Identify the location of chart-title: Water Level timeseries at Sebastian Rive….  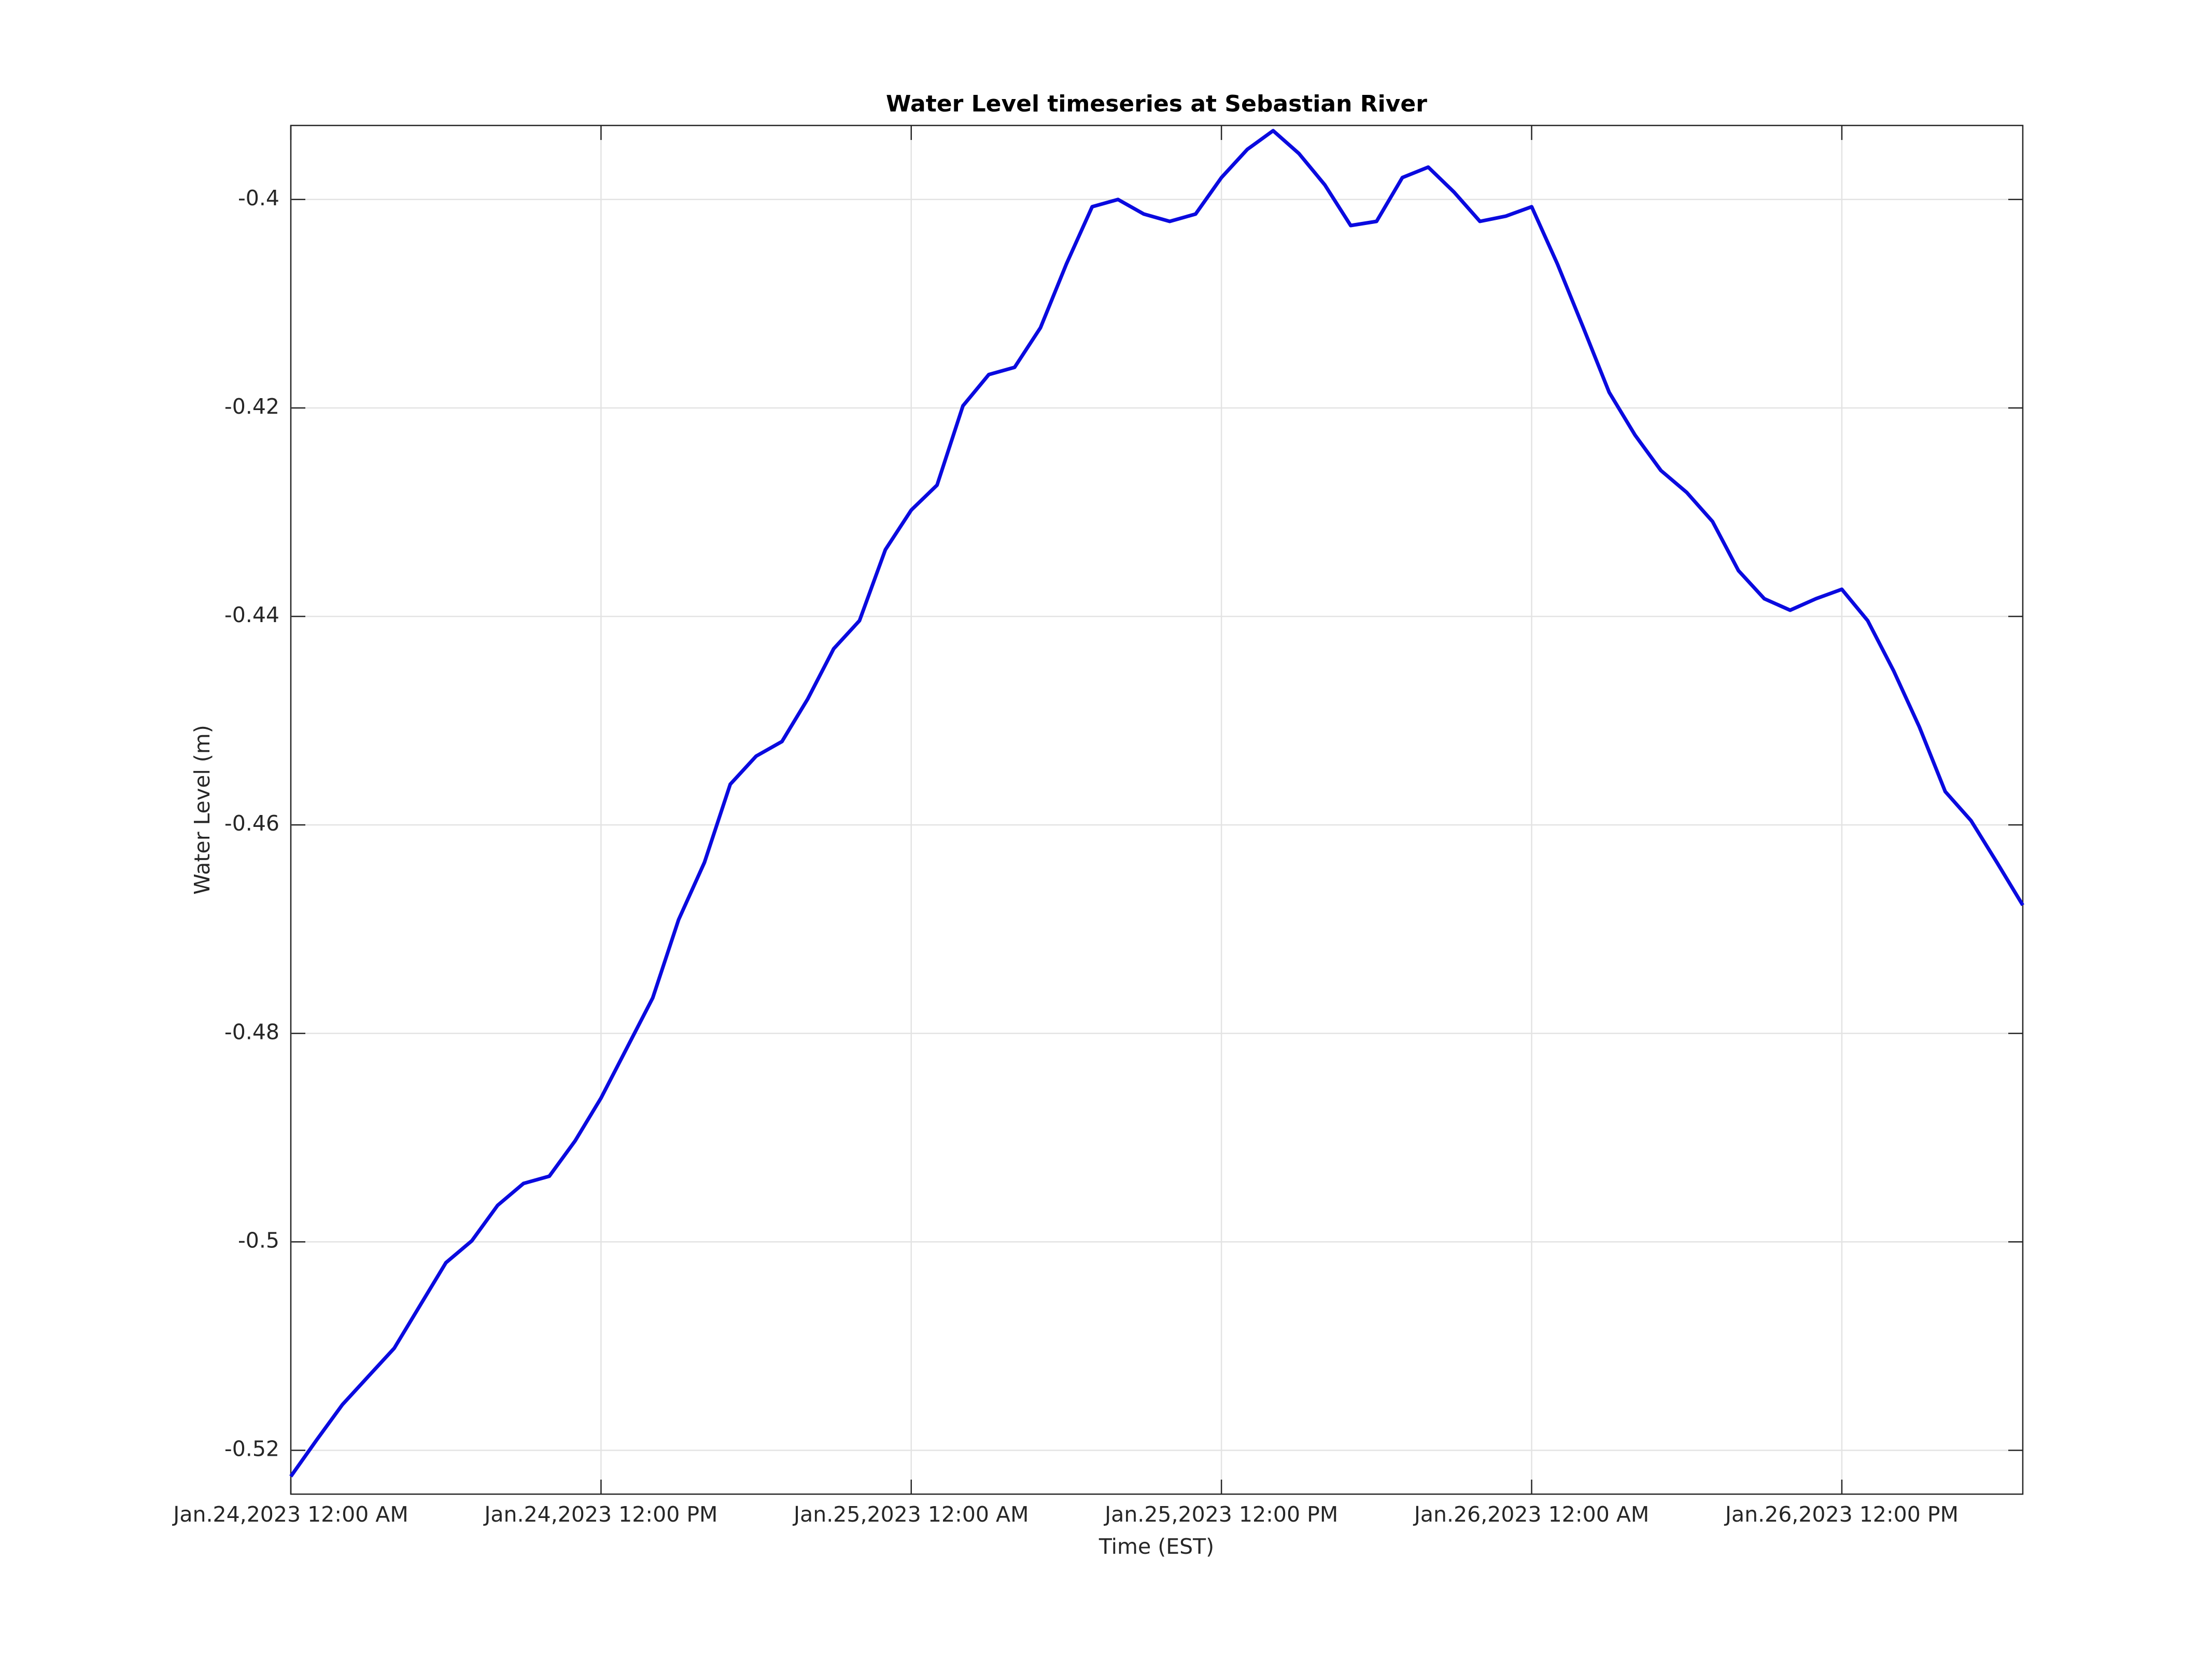
(1156, 104).